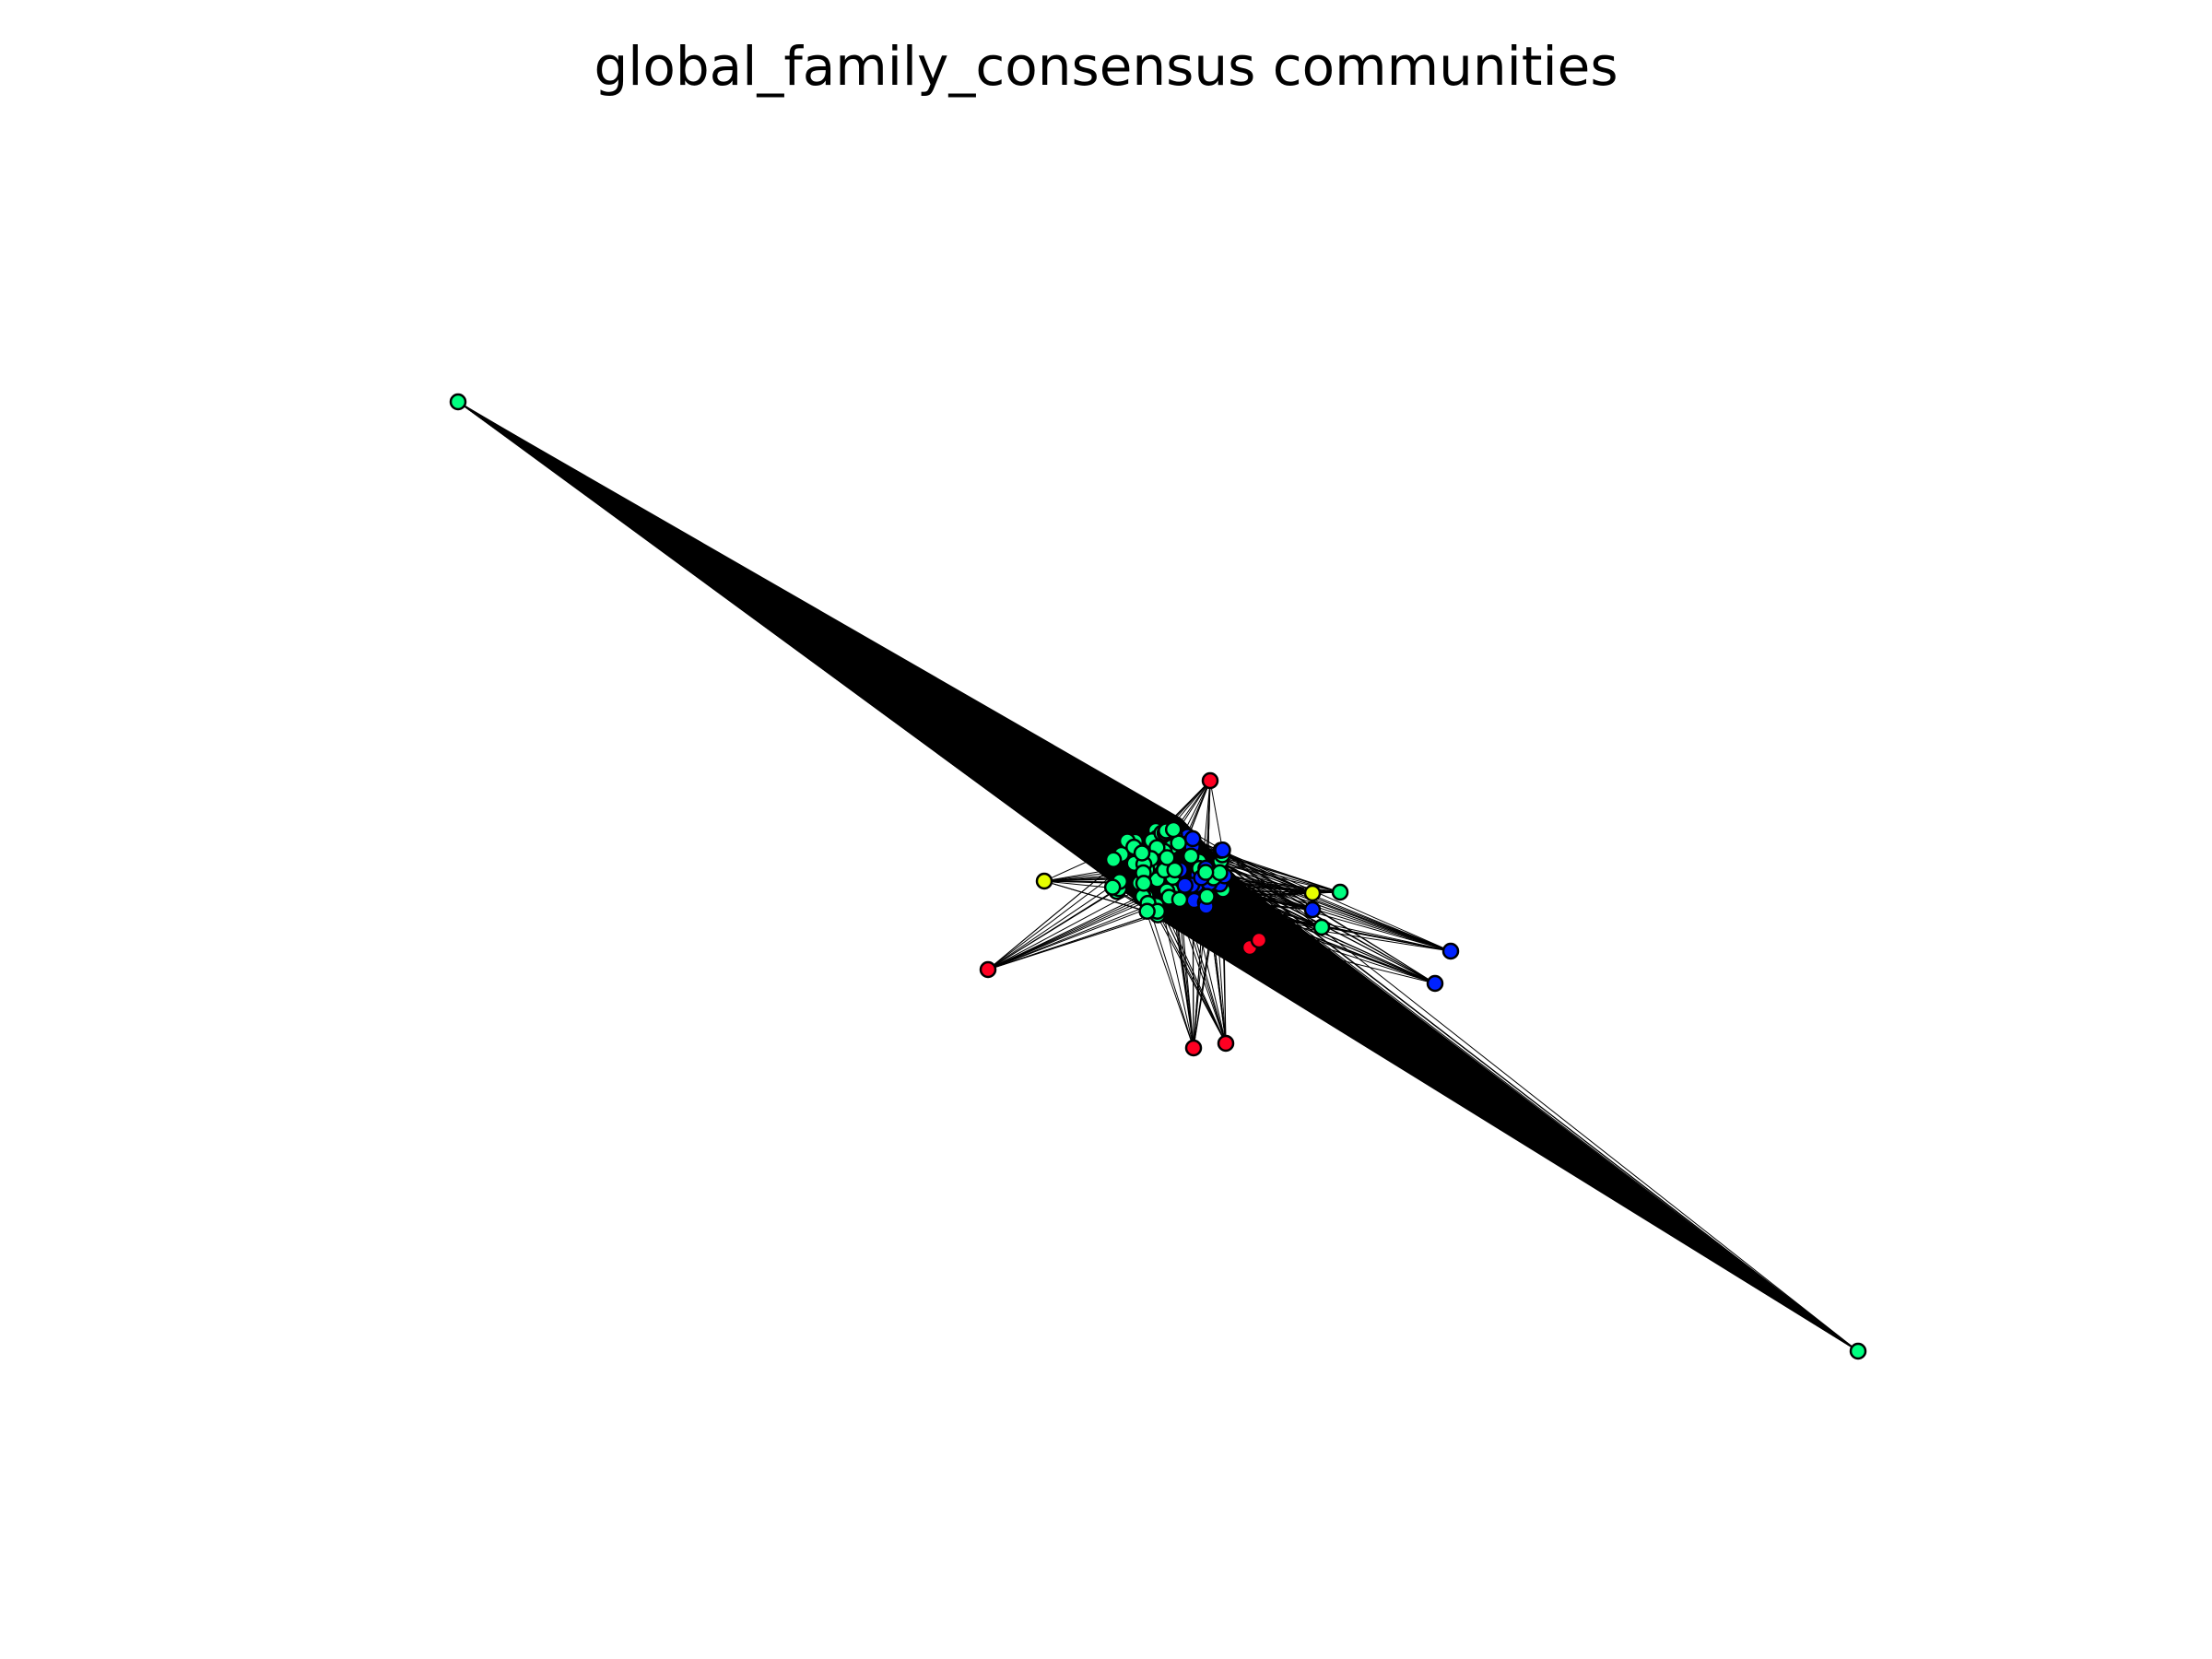 The image size is (2212, 1659). Describe the element at coordinates (1210, 780) in the screenshot. I see `node-red-top` at that location.